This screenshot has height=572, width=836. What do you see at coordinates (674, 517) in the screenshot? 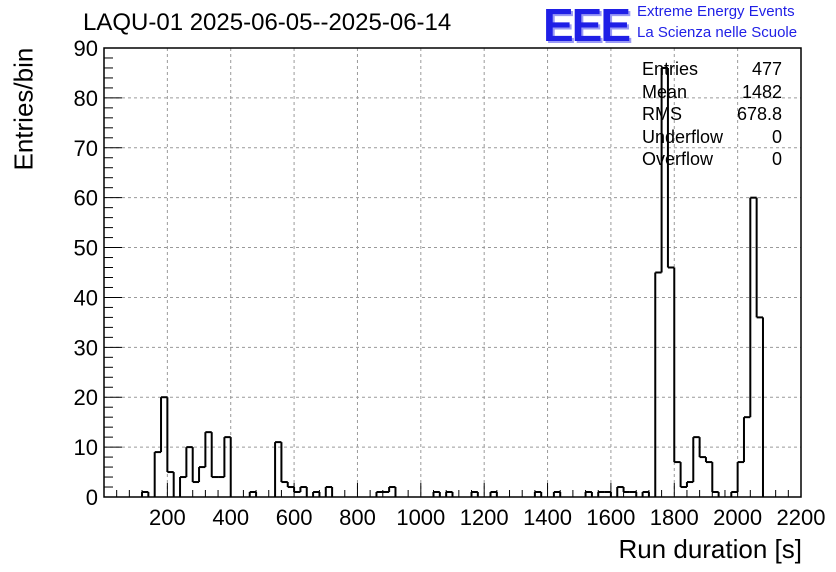
I see `x-tick-label: 1800` at bounding box center [674, 517].